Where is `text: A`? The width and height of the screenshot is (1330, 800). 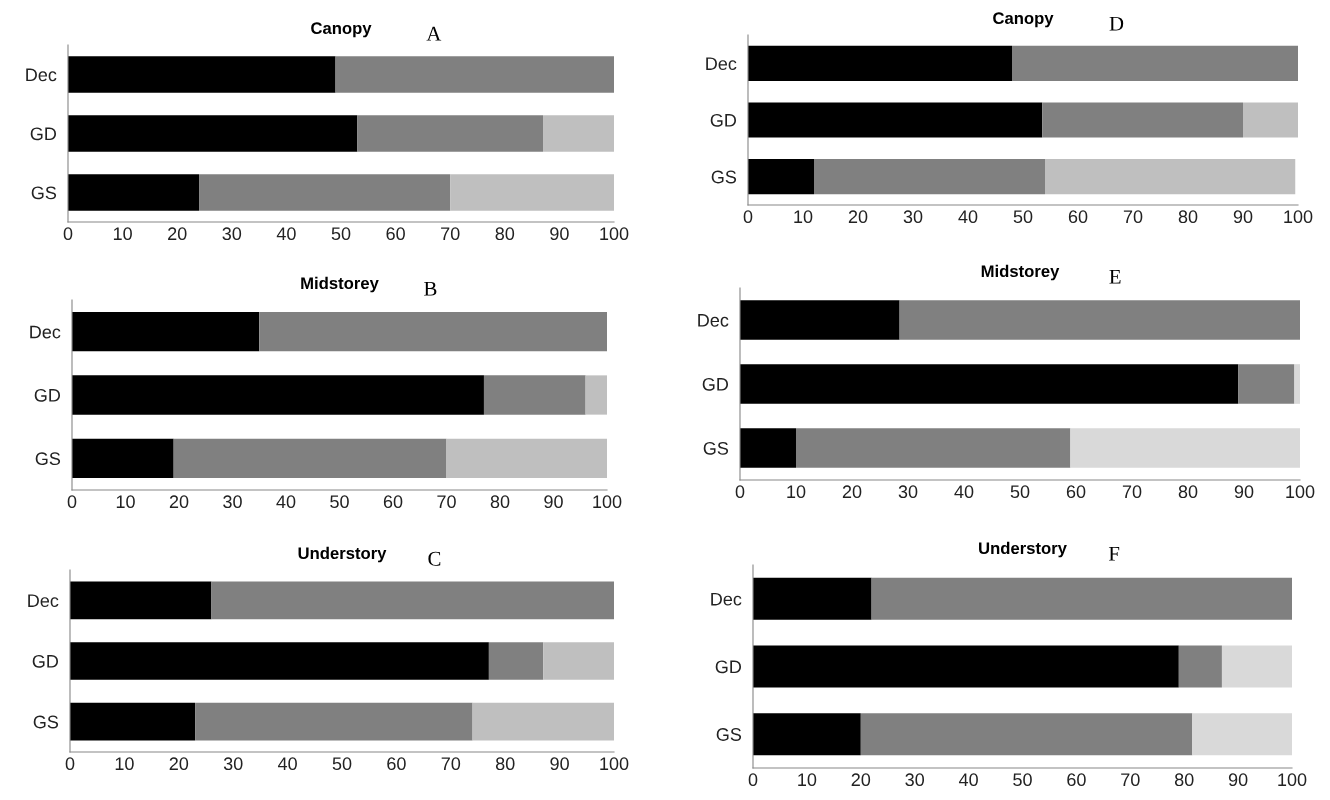 text: A is located at coordinates (434, 33).